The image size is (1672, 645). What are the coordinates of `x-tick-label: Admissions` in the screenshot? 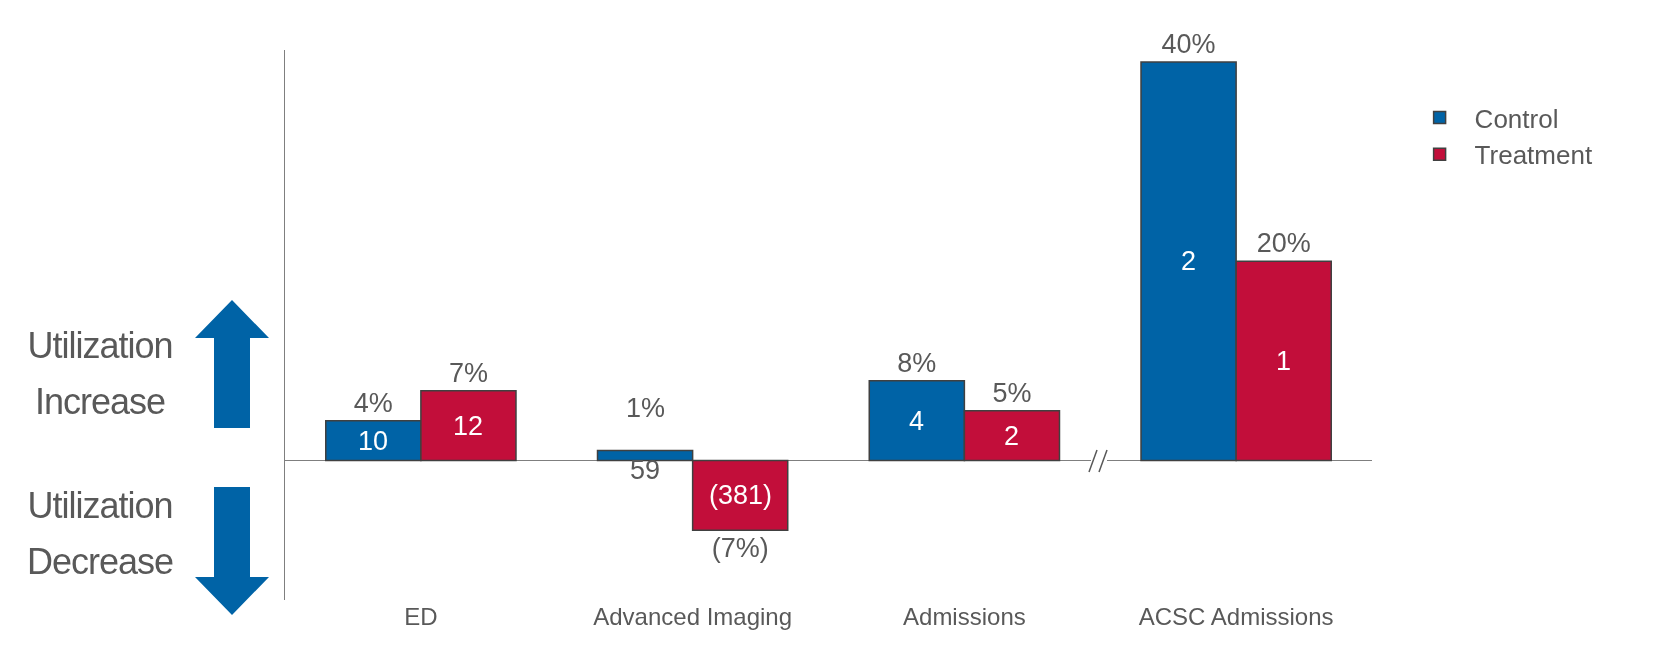 It's located at (964, 616).